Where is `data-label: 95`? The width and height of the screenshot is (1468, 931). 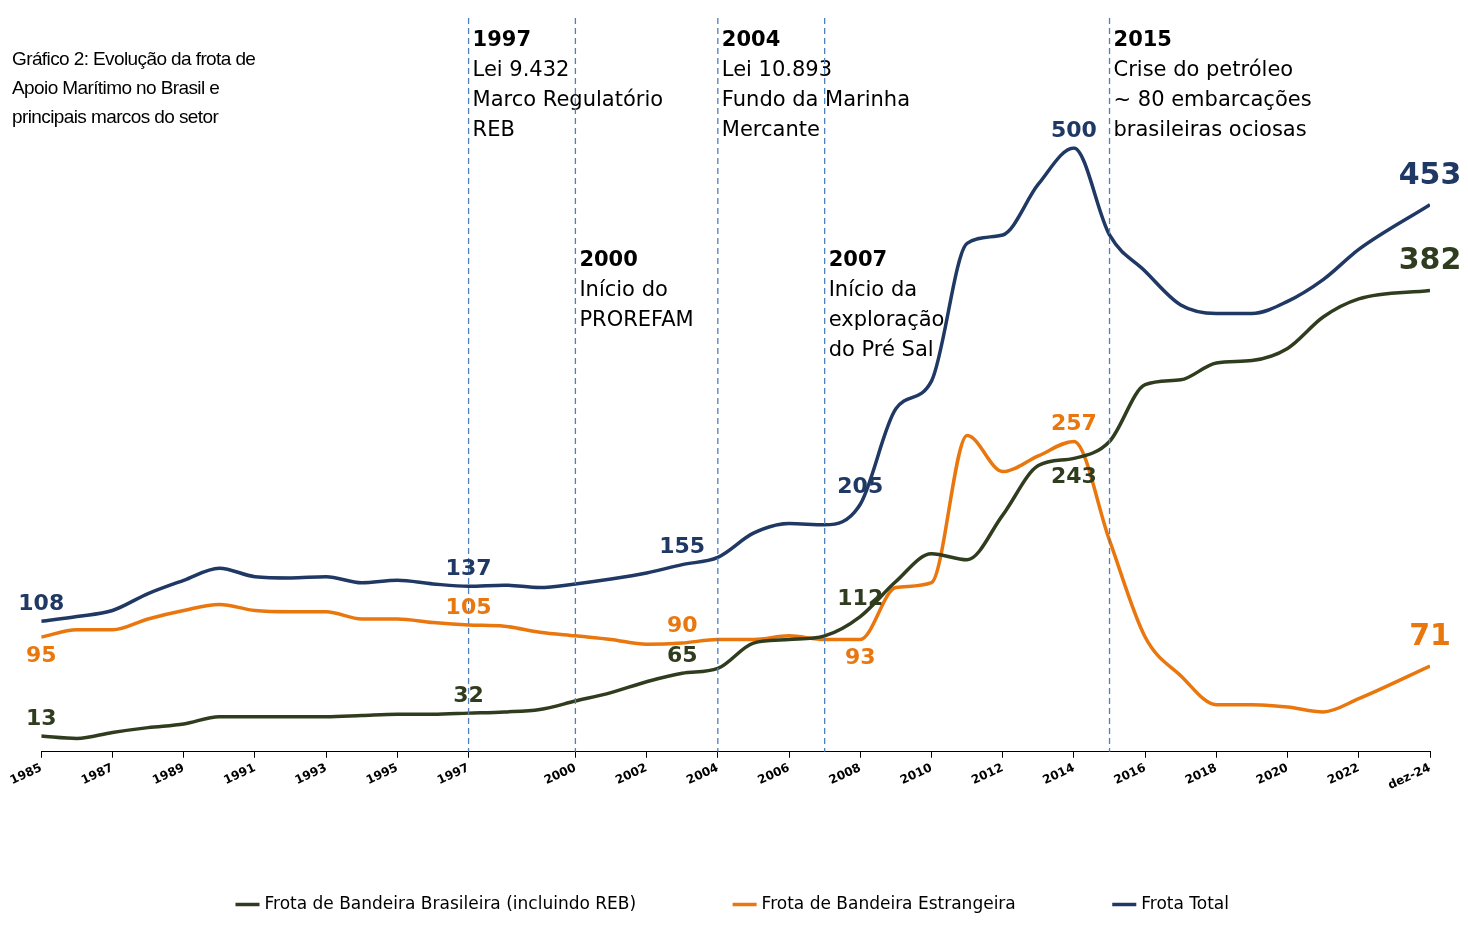 data-label: 95 is located at coordinates (41, 654).